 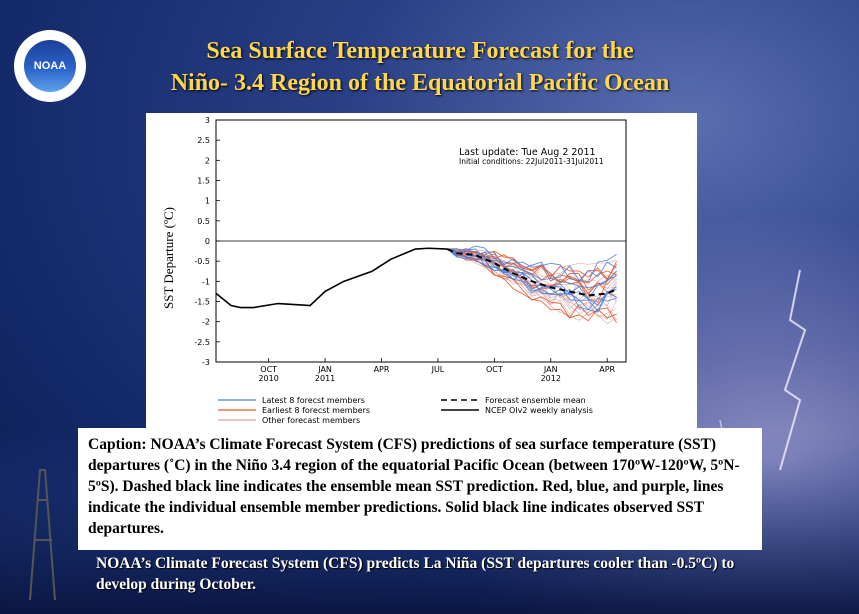 I want to click on y-tick-label: 2.5, so click(x=203, y=140).